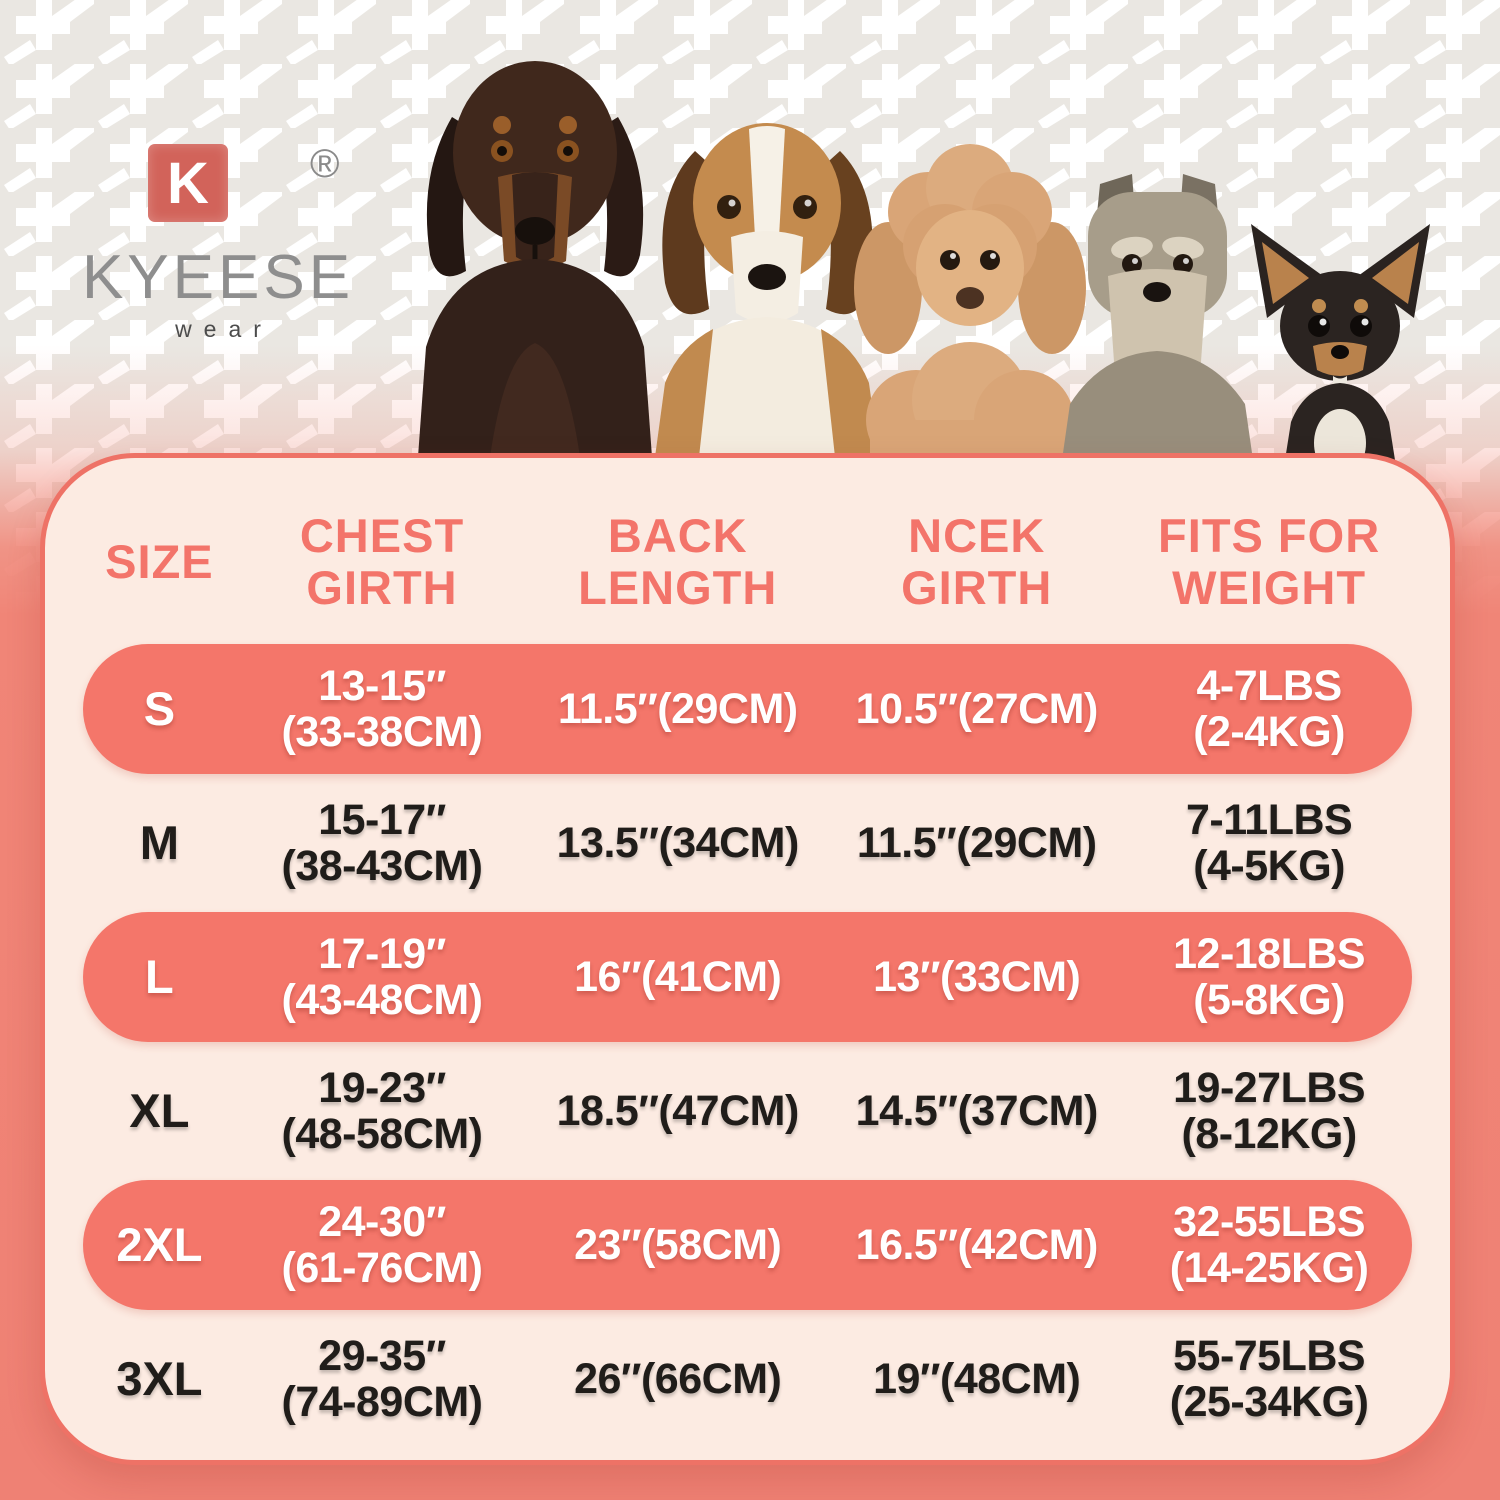 This screenshot has width=1500, height=1500. Describe the element at coordinates (382, 1379) in the screenshot. I see `chest-girth-value: 29-35″ (74-89CM)` at that location.